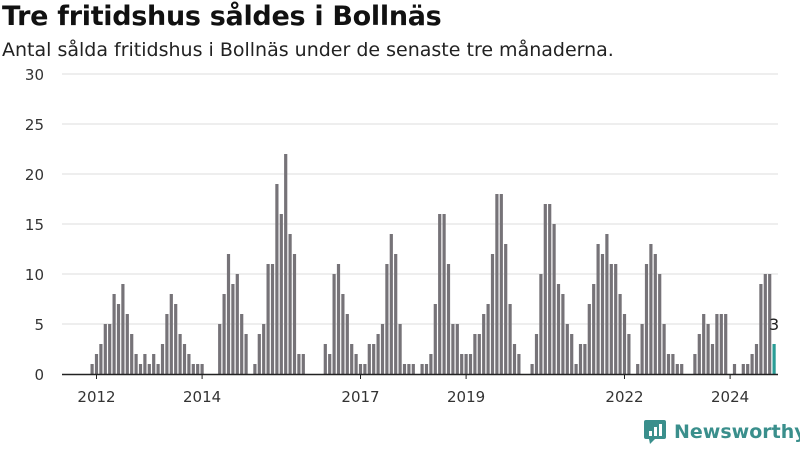  What do you see at coordinates (39, 375) in the screenshot?
I see `y-tick-label: 0` at bounding box center [39, 375].